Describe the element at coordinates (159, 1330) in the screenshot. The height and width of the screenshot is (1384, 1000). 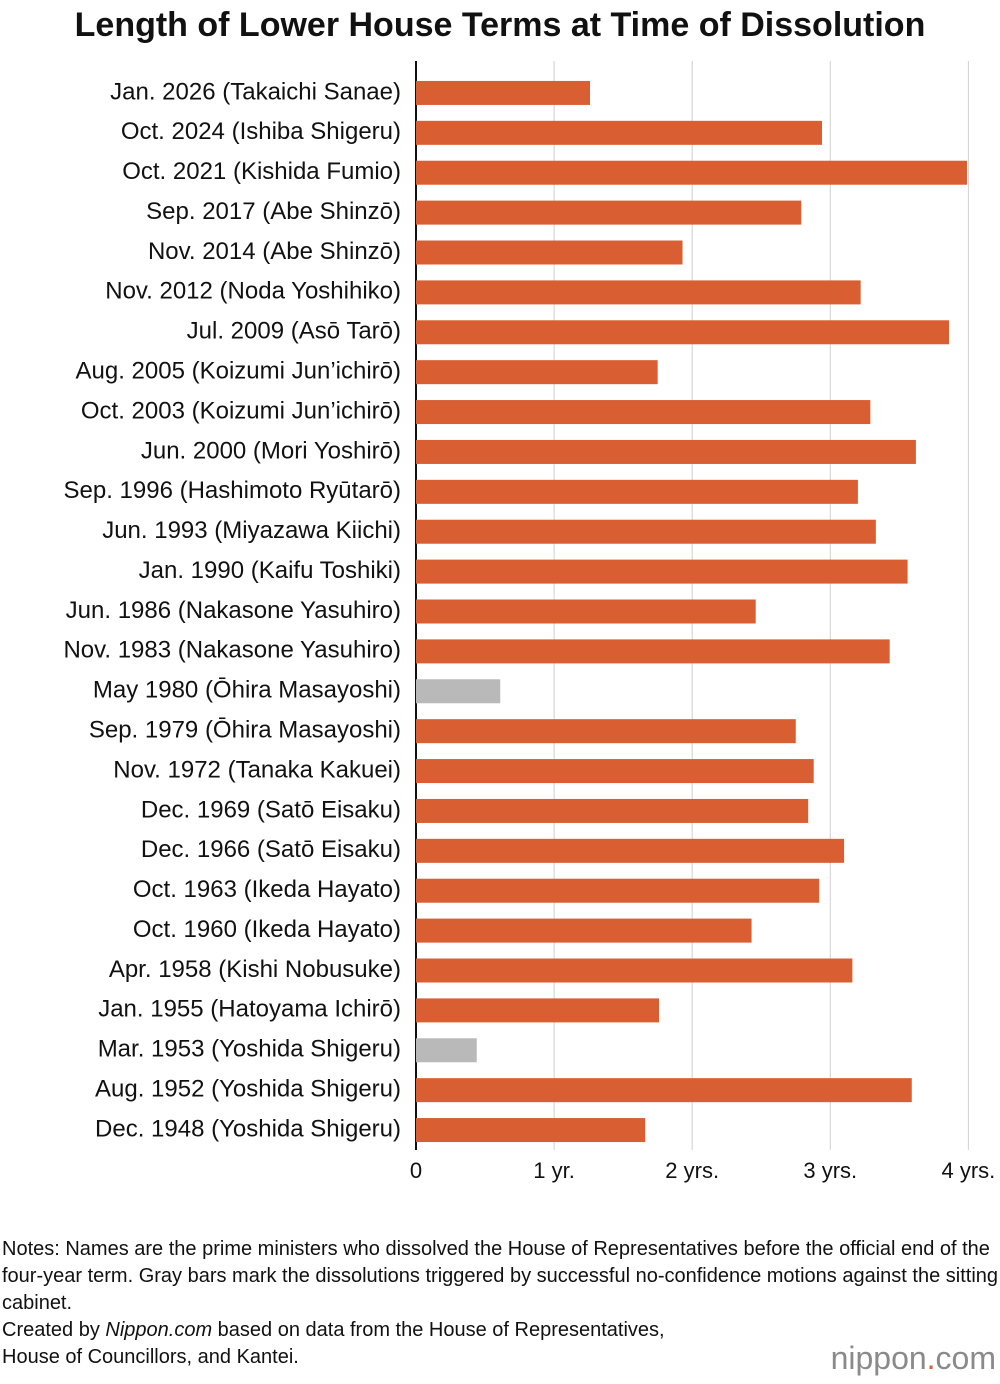
I see `credit-source: Nippon.com` at that location.